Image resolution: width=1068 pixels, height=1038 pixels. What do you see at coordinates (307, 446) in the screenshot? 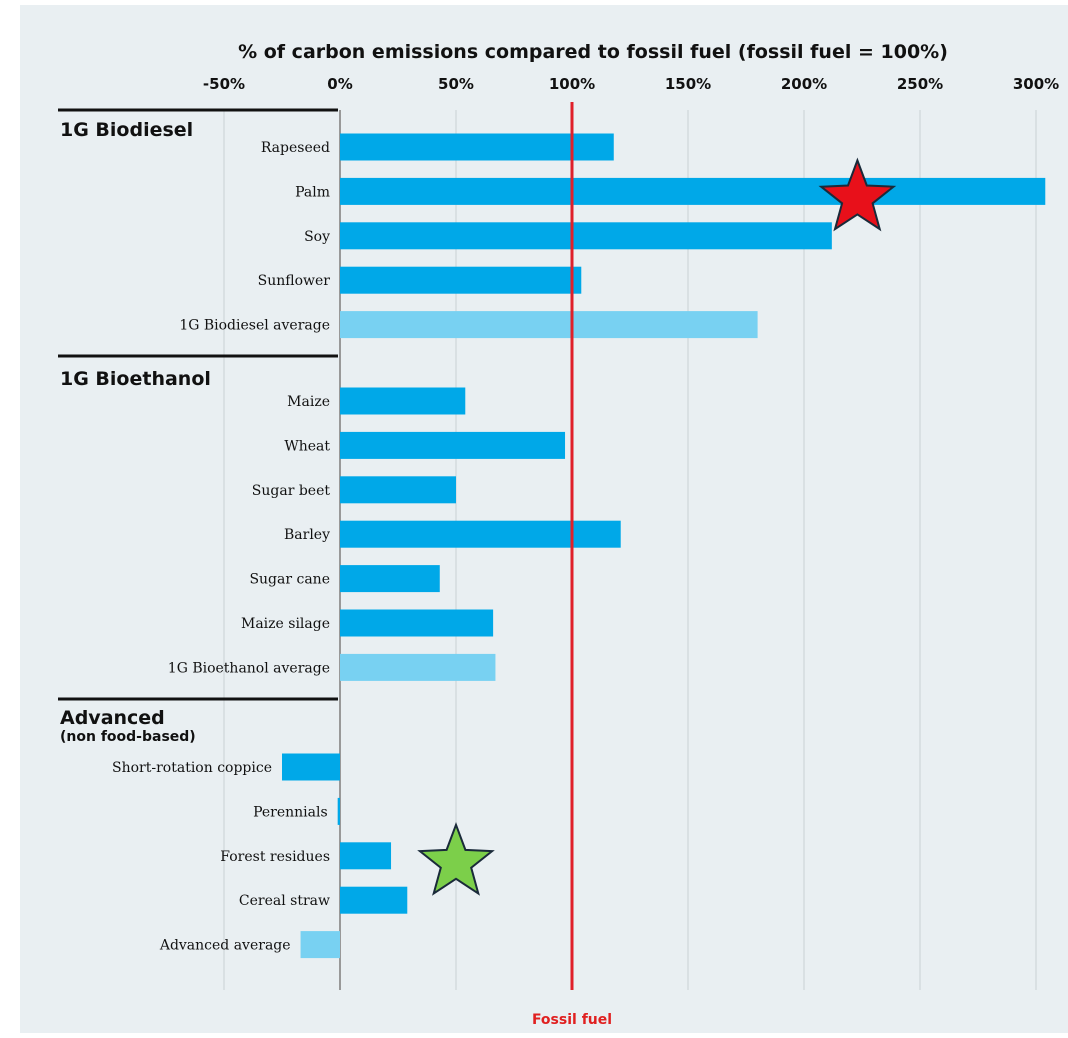
I see `category-label-wheat: Wheat` at bounding box center [307, 446].